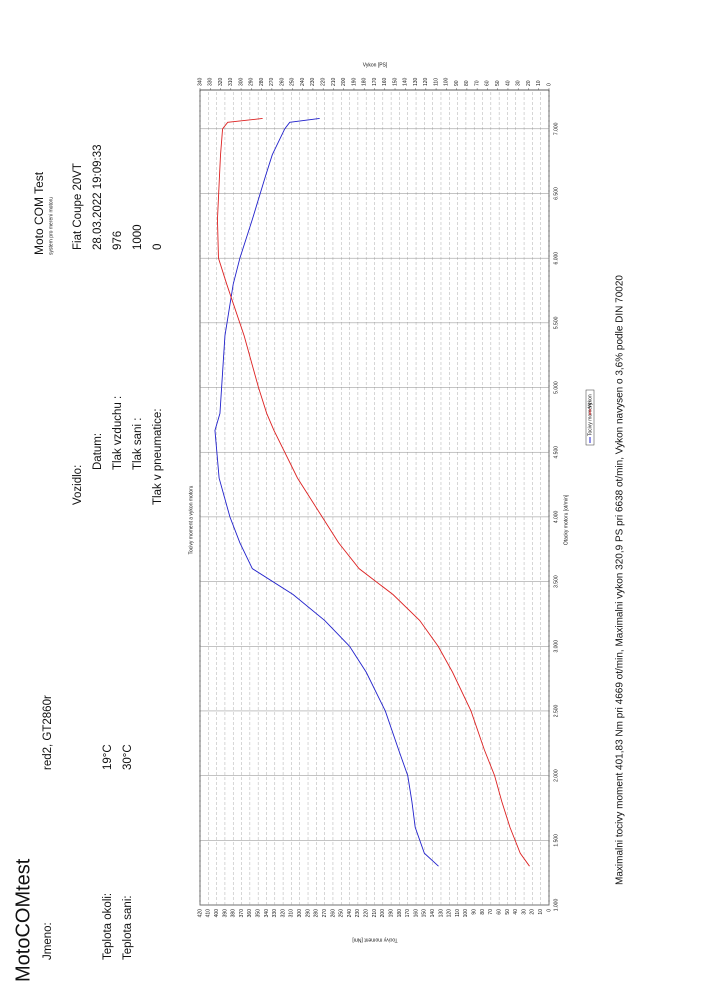 This screenshot has height=1000, width=707. What do you see at coordinates (375, 913) in the screenshot?
I see `y-tick-label: 210` at bounding box center [375, 913].